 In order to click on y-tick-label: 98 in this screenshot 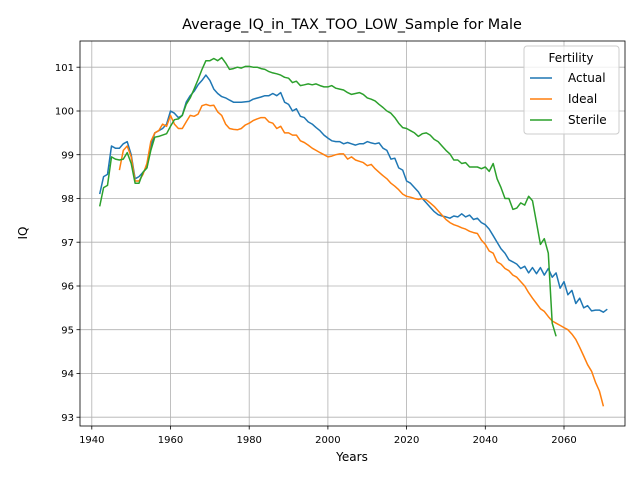, I will do `click(67, 199)`.